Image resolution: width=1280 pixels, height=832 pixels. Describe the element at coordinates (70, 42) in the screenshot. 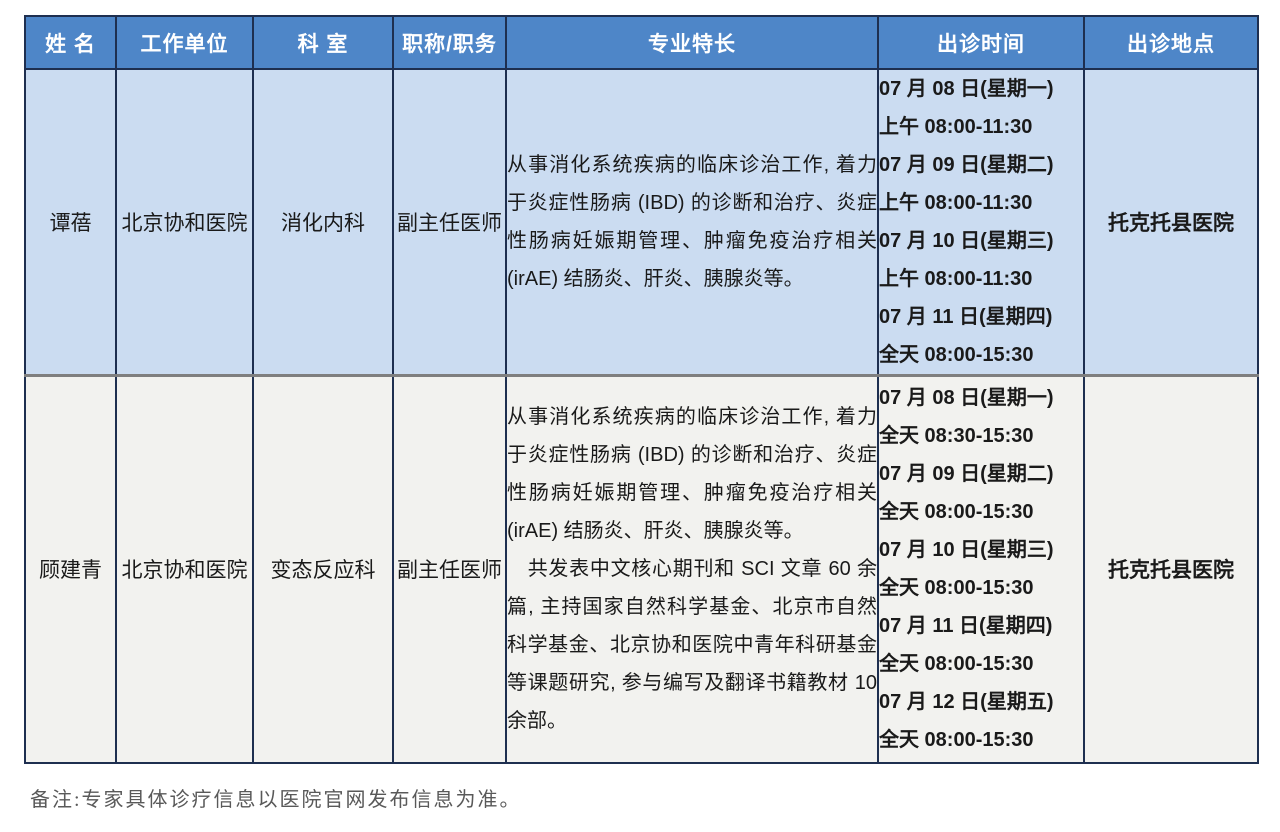

I see `header-name: 姓 名` at that location.